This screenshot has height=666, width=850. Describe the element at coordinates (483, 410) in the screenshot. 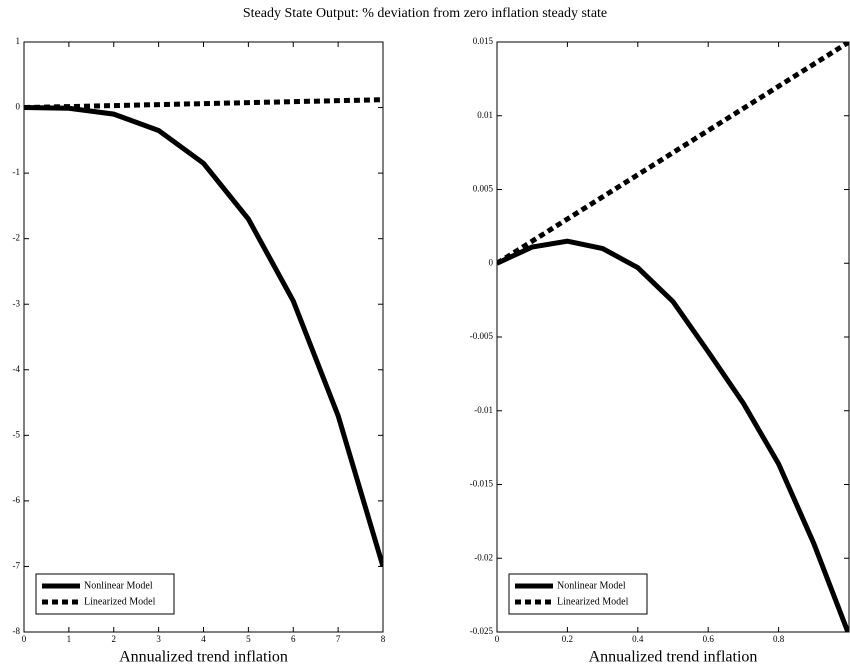

I see `y-tick-label: -0.01` at that location.